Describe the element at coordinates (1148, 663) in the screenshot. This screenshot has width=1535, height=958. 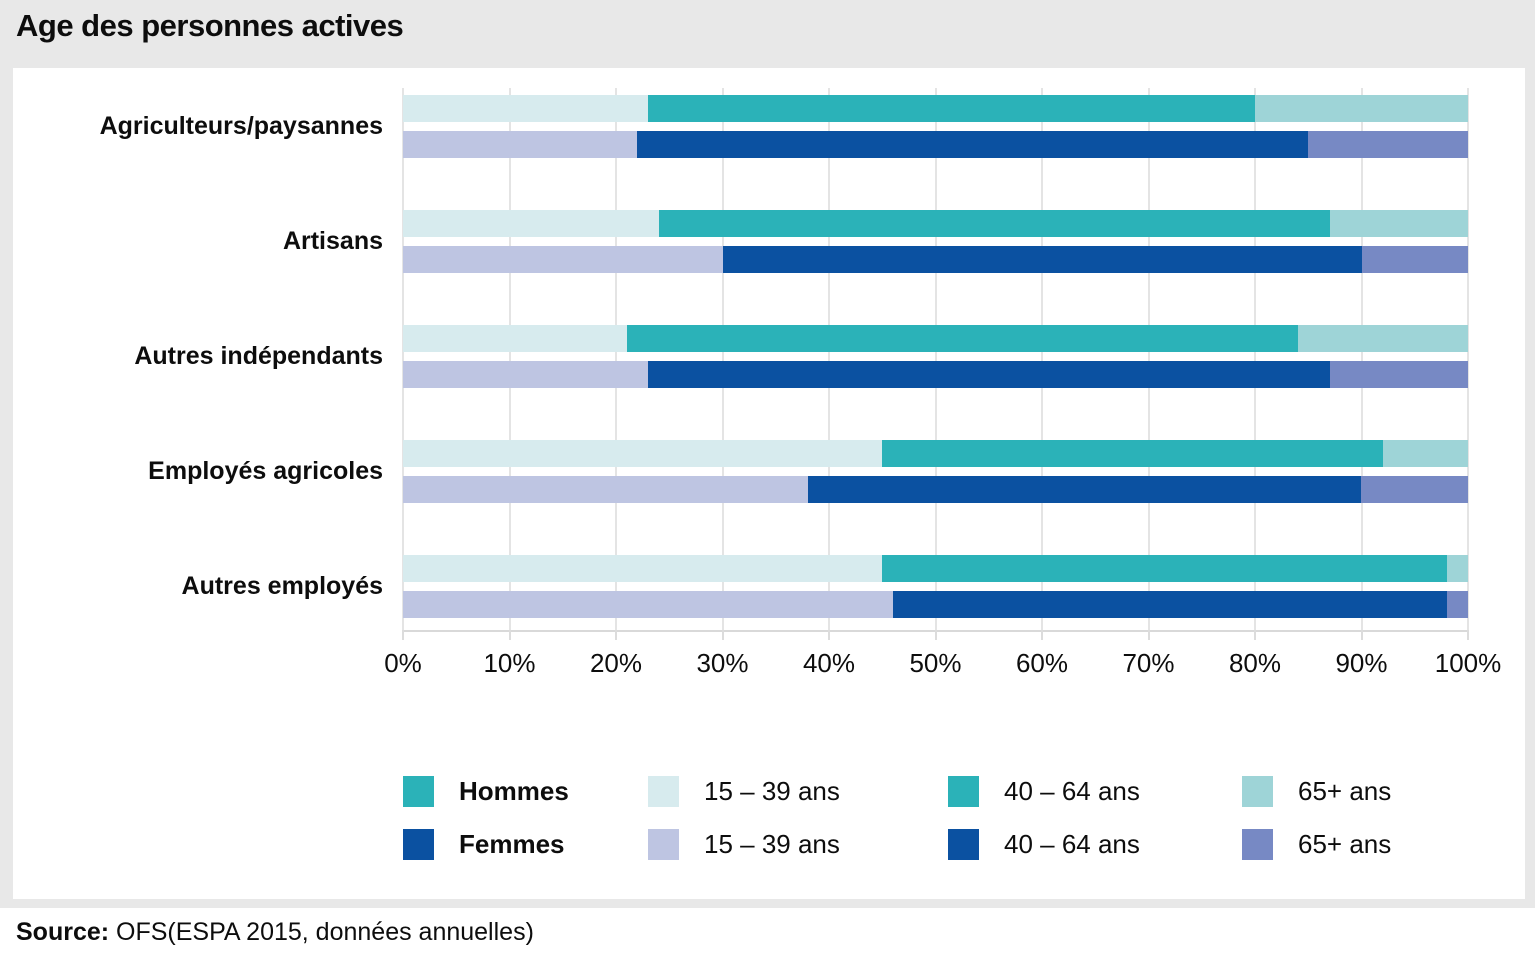
I see `x-axis-tick-label: 70%` at that location.